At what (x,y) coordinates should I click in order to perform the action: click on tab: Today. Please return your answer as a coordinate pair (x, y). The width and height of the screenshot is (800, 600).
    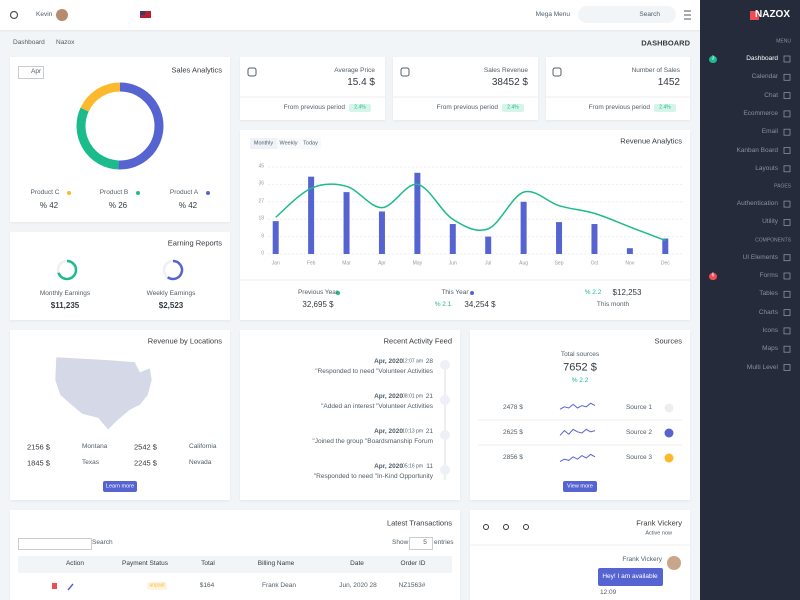
    Looking at the image, I should click on (310, 143).